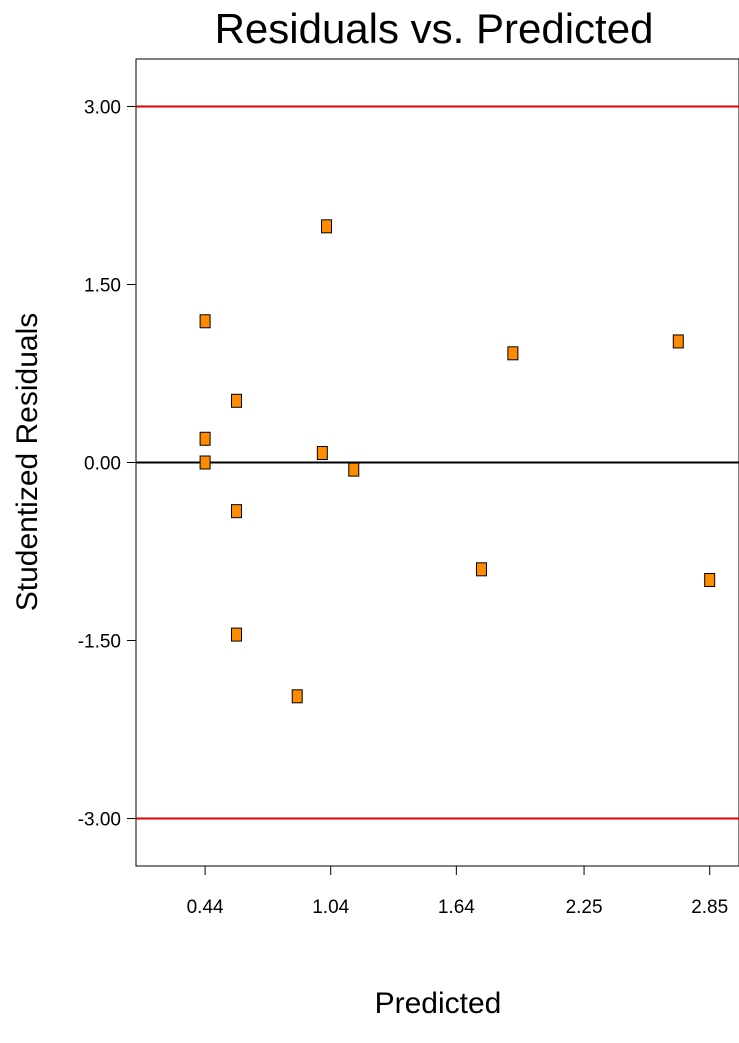 This screenshot has height=1043, width=739. I want to click on y-tick-label-4: -3.00, so click(99, 820).